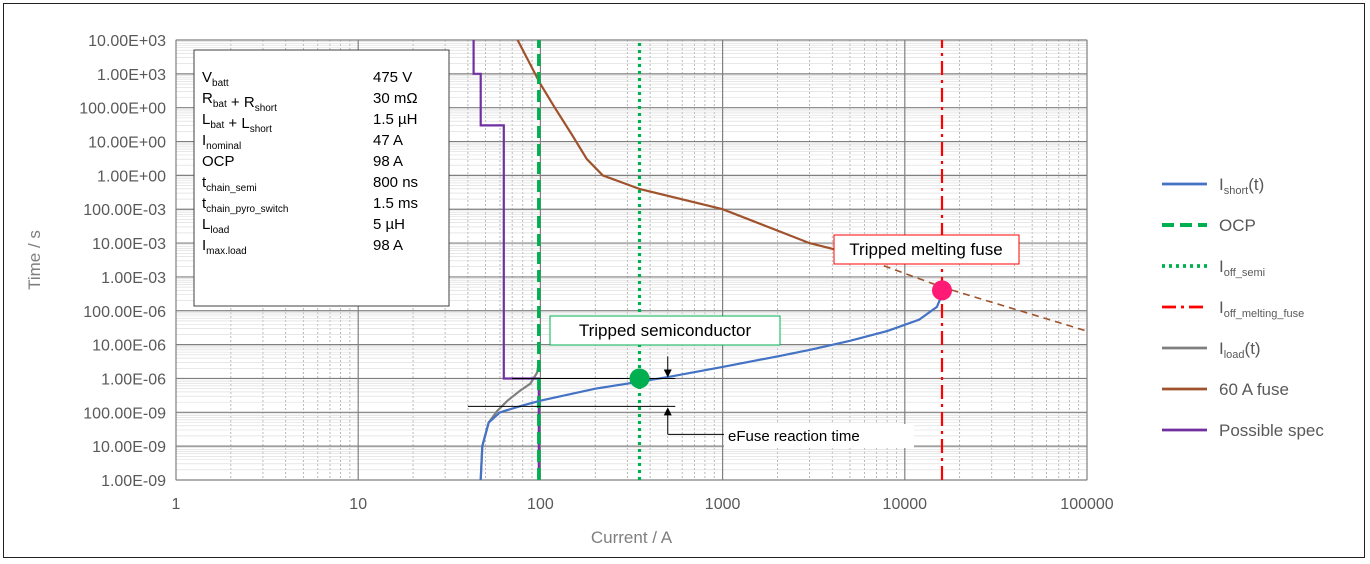  What do you see at coordinates (245, 205) in the screenshot?
I see `parameter-name: tchain_pyro_switch` at bounding box center [245, 205].